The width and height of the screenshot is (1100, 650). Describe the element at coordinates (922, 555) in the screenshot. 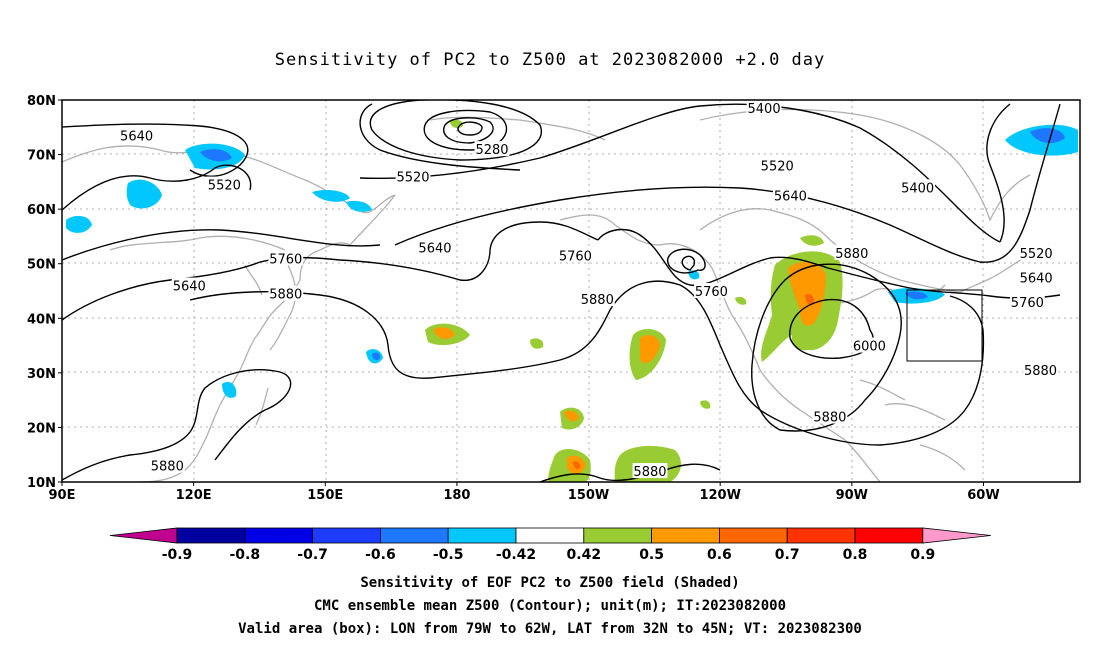

I see `colorbar-label: 0.9` at that location.